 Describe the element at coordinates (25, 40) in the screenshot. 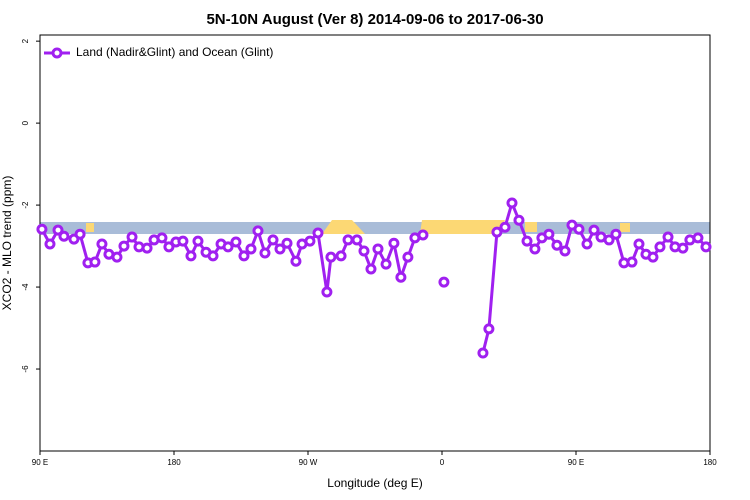

I see `y-tick-label: 2` at that location.